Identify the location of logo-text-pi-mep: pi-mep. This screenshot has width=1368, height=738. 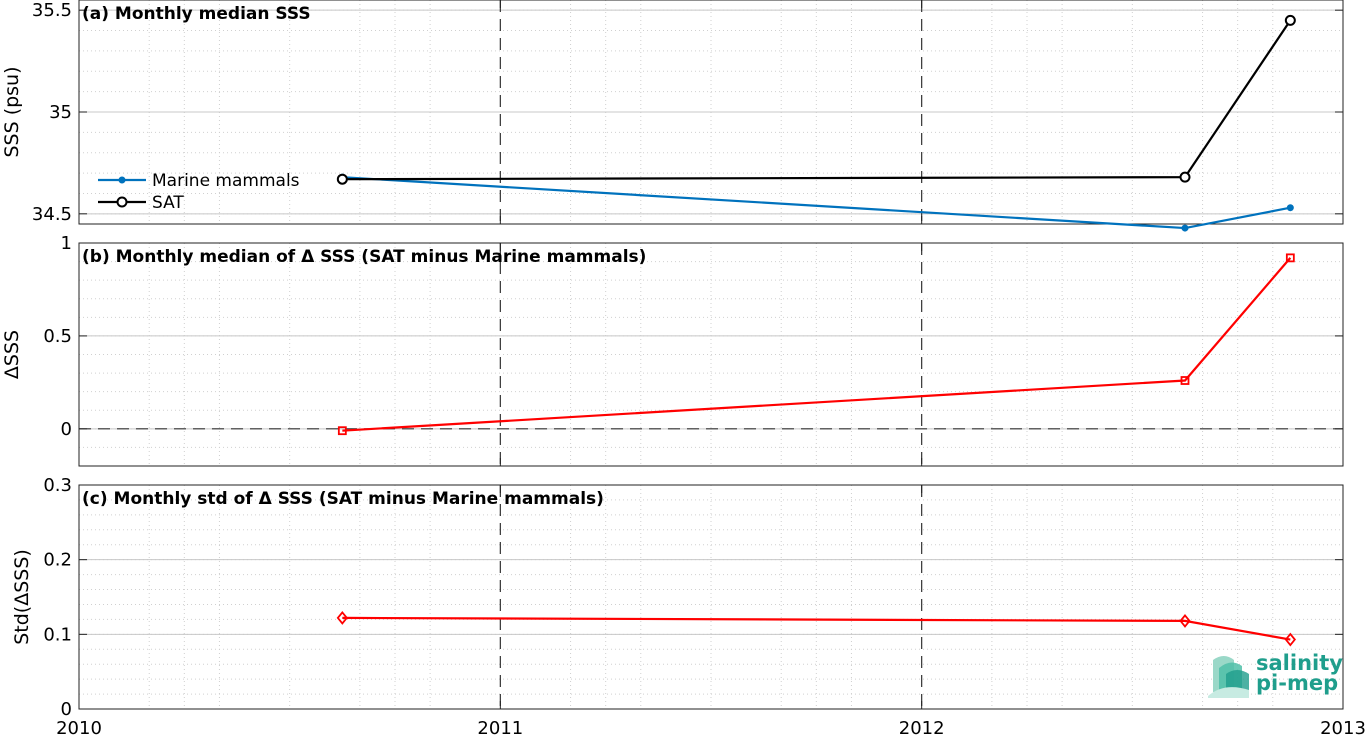
(1297, 683).